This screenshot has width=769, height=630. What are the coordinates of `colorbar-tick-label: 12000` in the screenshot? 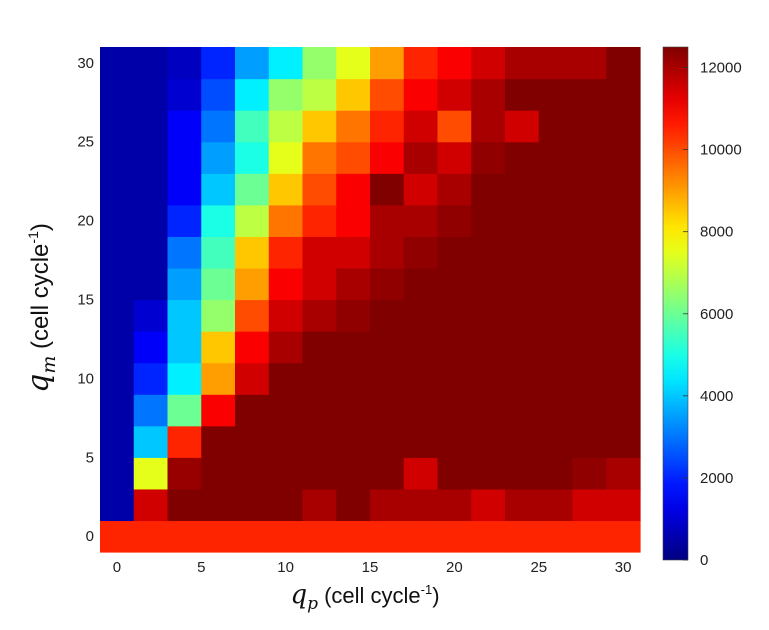 It's located at (721, 68).